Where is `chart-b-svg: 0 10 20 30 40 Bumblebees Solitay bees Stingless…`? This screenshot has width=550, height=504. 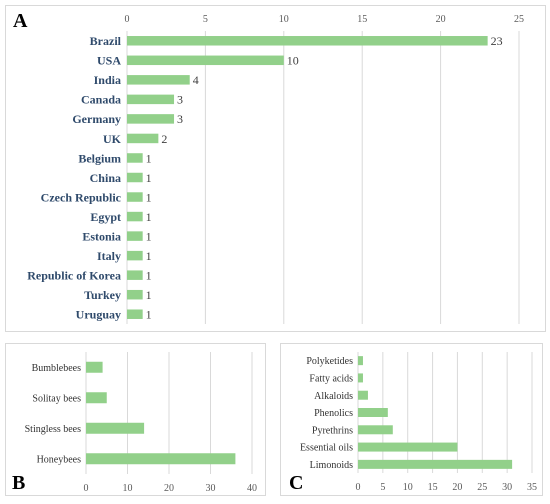
chart-b-svg: 0 10 20 30 40 Bumblebees Solitay bees Stingless… is located at coordinates (141, 423).